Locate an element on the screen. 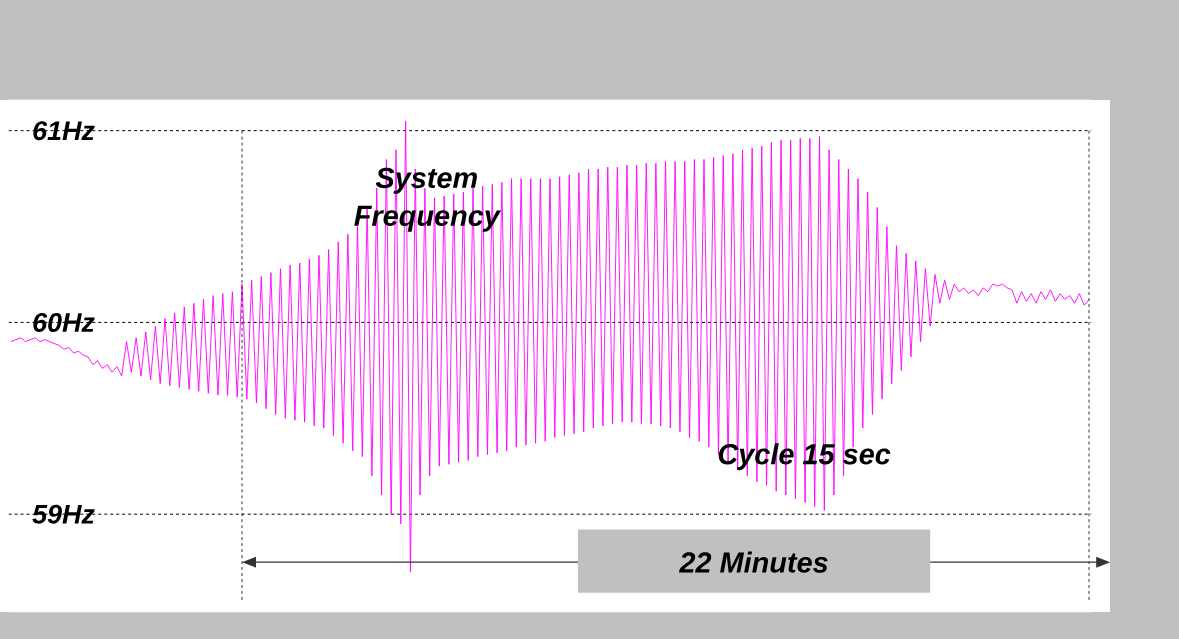 The height and width of the screenshot is (639, 1179). y-tick-label: 61Hz is located at coordinates (64, 131).